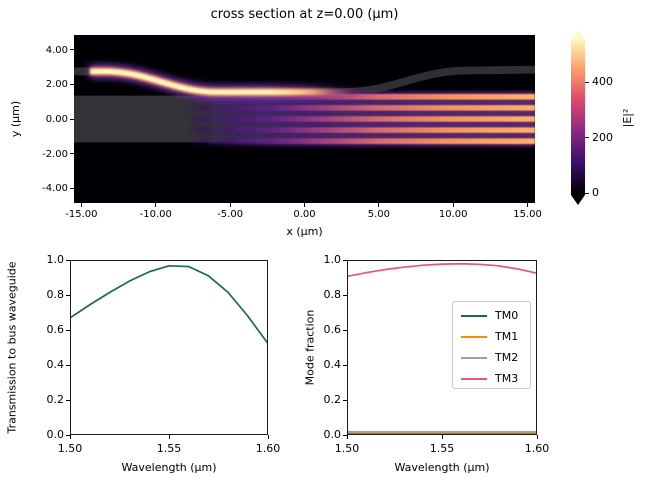 This screenshot has height=491, width=650. I want to click on transmission-xlabel: Wavelength (μm), so click(169, 467).